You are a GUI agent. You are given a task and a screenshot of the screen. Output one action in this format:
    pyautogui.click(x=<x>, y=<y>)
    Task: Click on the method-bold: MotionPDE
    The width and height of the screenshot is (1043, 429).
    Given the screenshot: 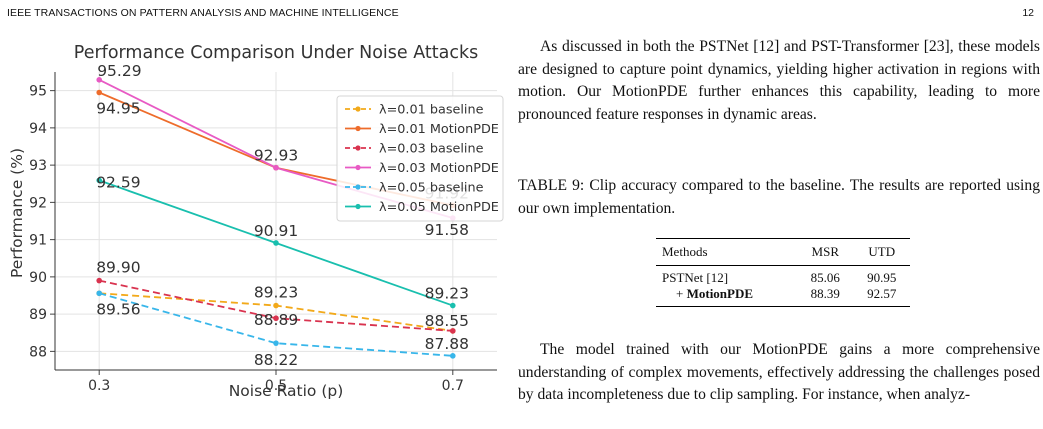 What is the action you would take?
    pyautogui.click(x=720, y=293)
    